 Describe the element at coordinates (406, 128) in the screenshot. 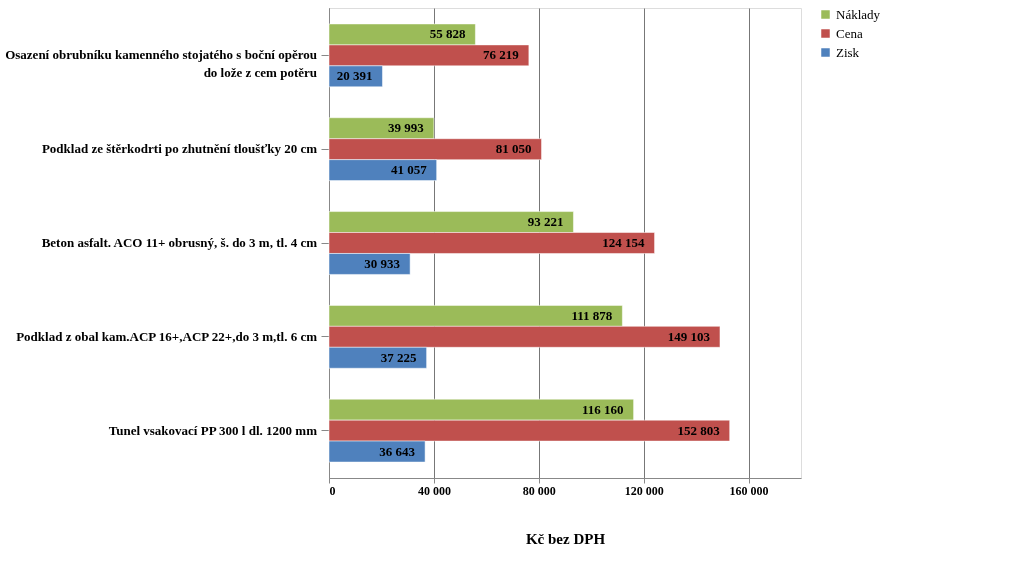

I see `data-label: 39 993` at that location.